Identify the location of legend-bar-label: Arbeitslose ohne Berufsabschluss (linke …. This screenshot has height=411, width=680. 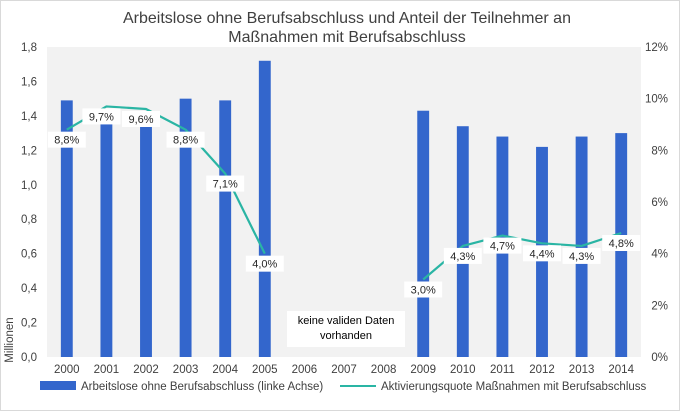
(202, 387).